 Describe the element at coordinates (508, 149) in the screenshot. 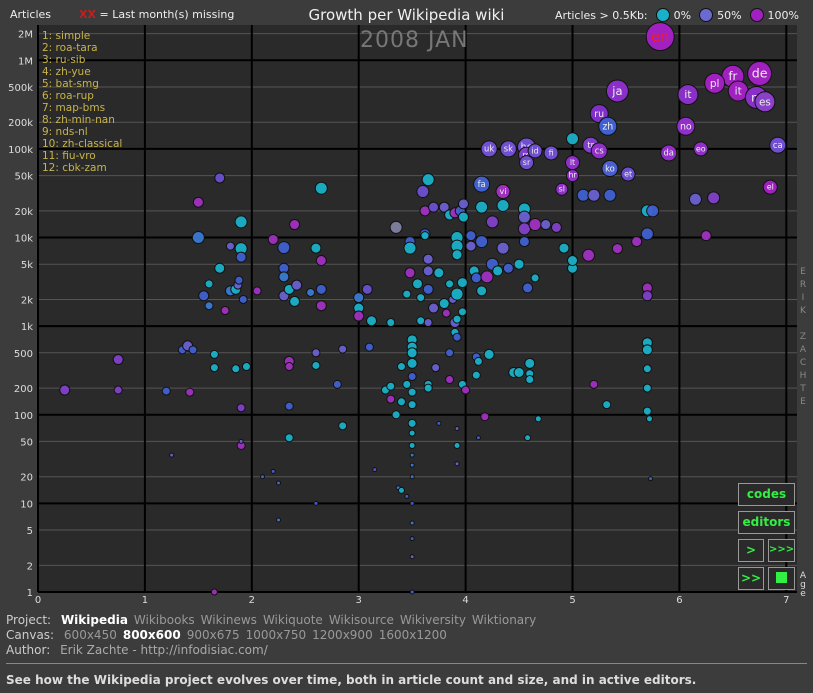

I see `point-label: sk` at that location.